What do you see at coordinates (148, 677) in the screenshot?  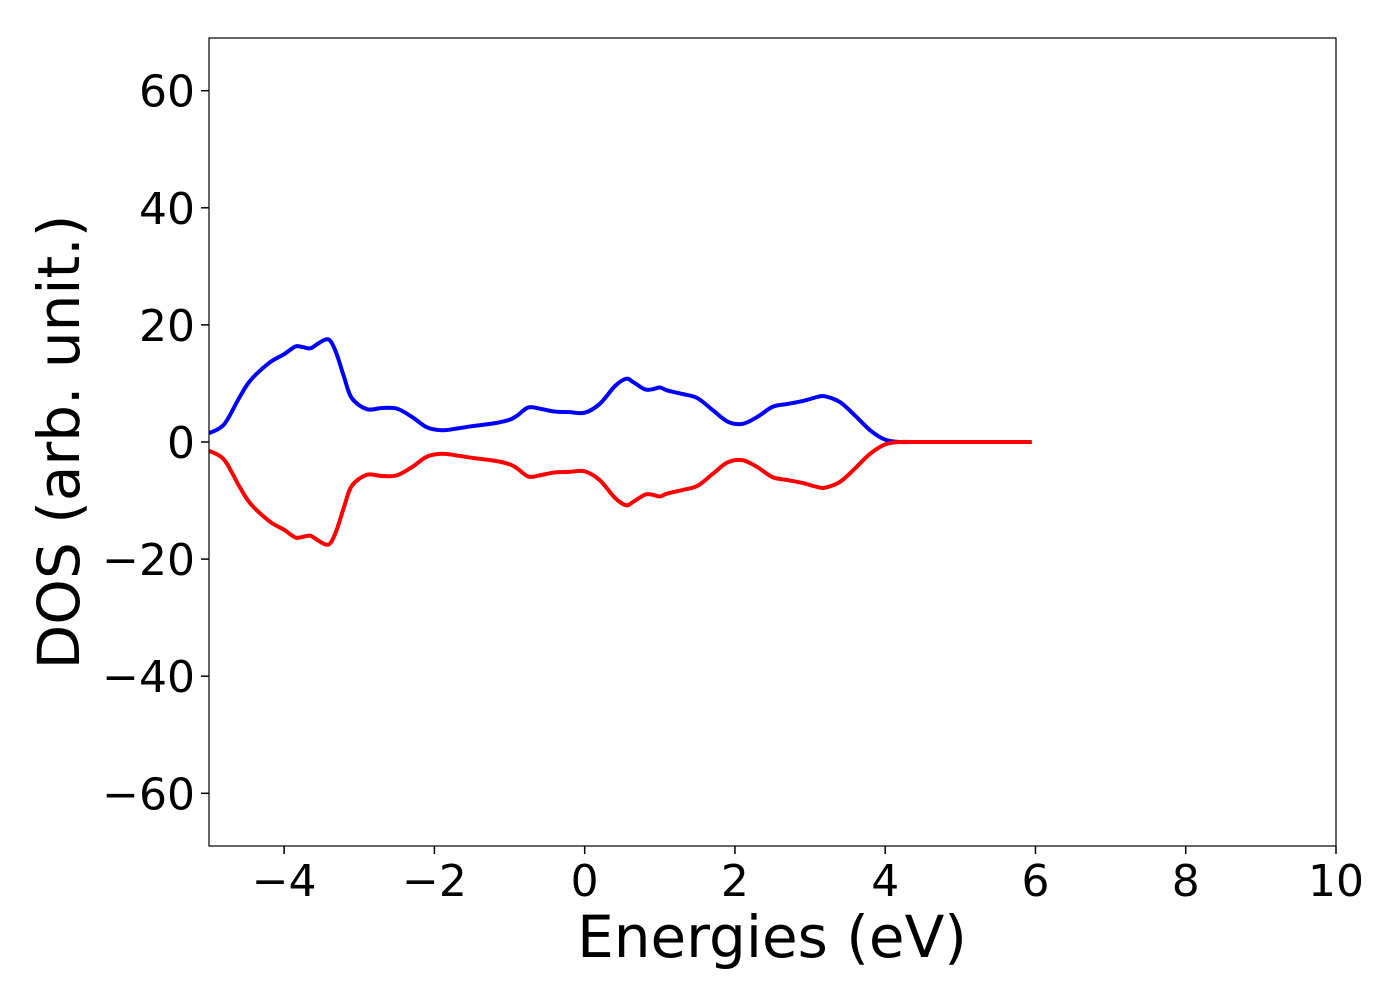 I see `y-tick-label: −40` at bounding box center [148, 677].